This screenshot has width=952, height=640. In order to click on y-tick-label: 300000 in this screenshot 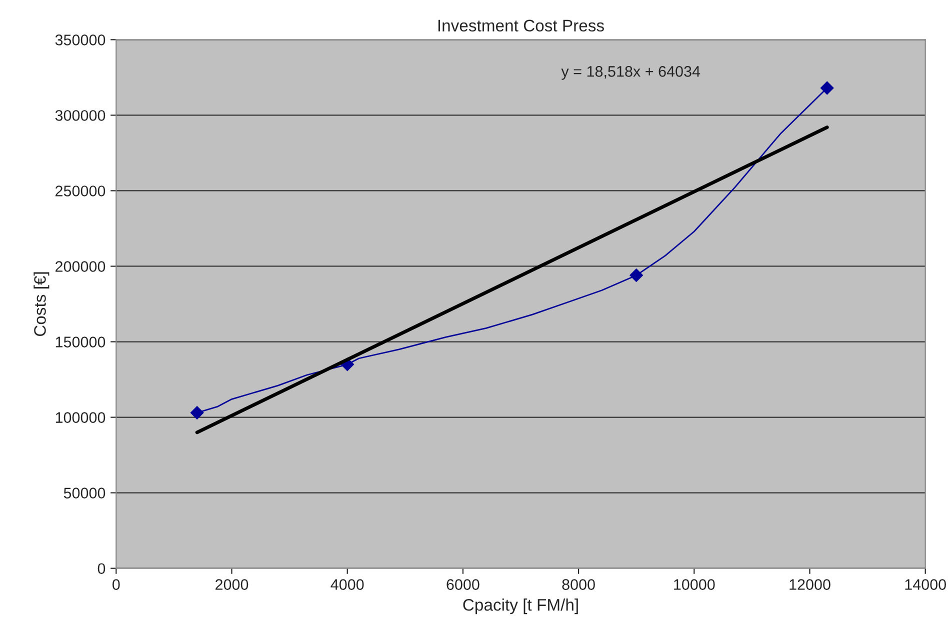, I will do `click(80, 115)`.